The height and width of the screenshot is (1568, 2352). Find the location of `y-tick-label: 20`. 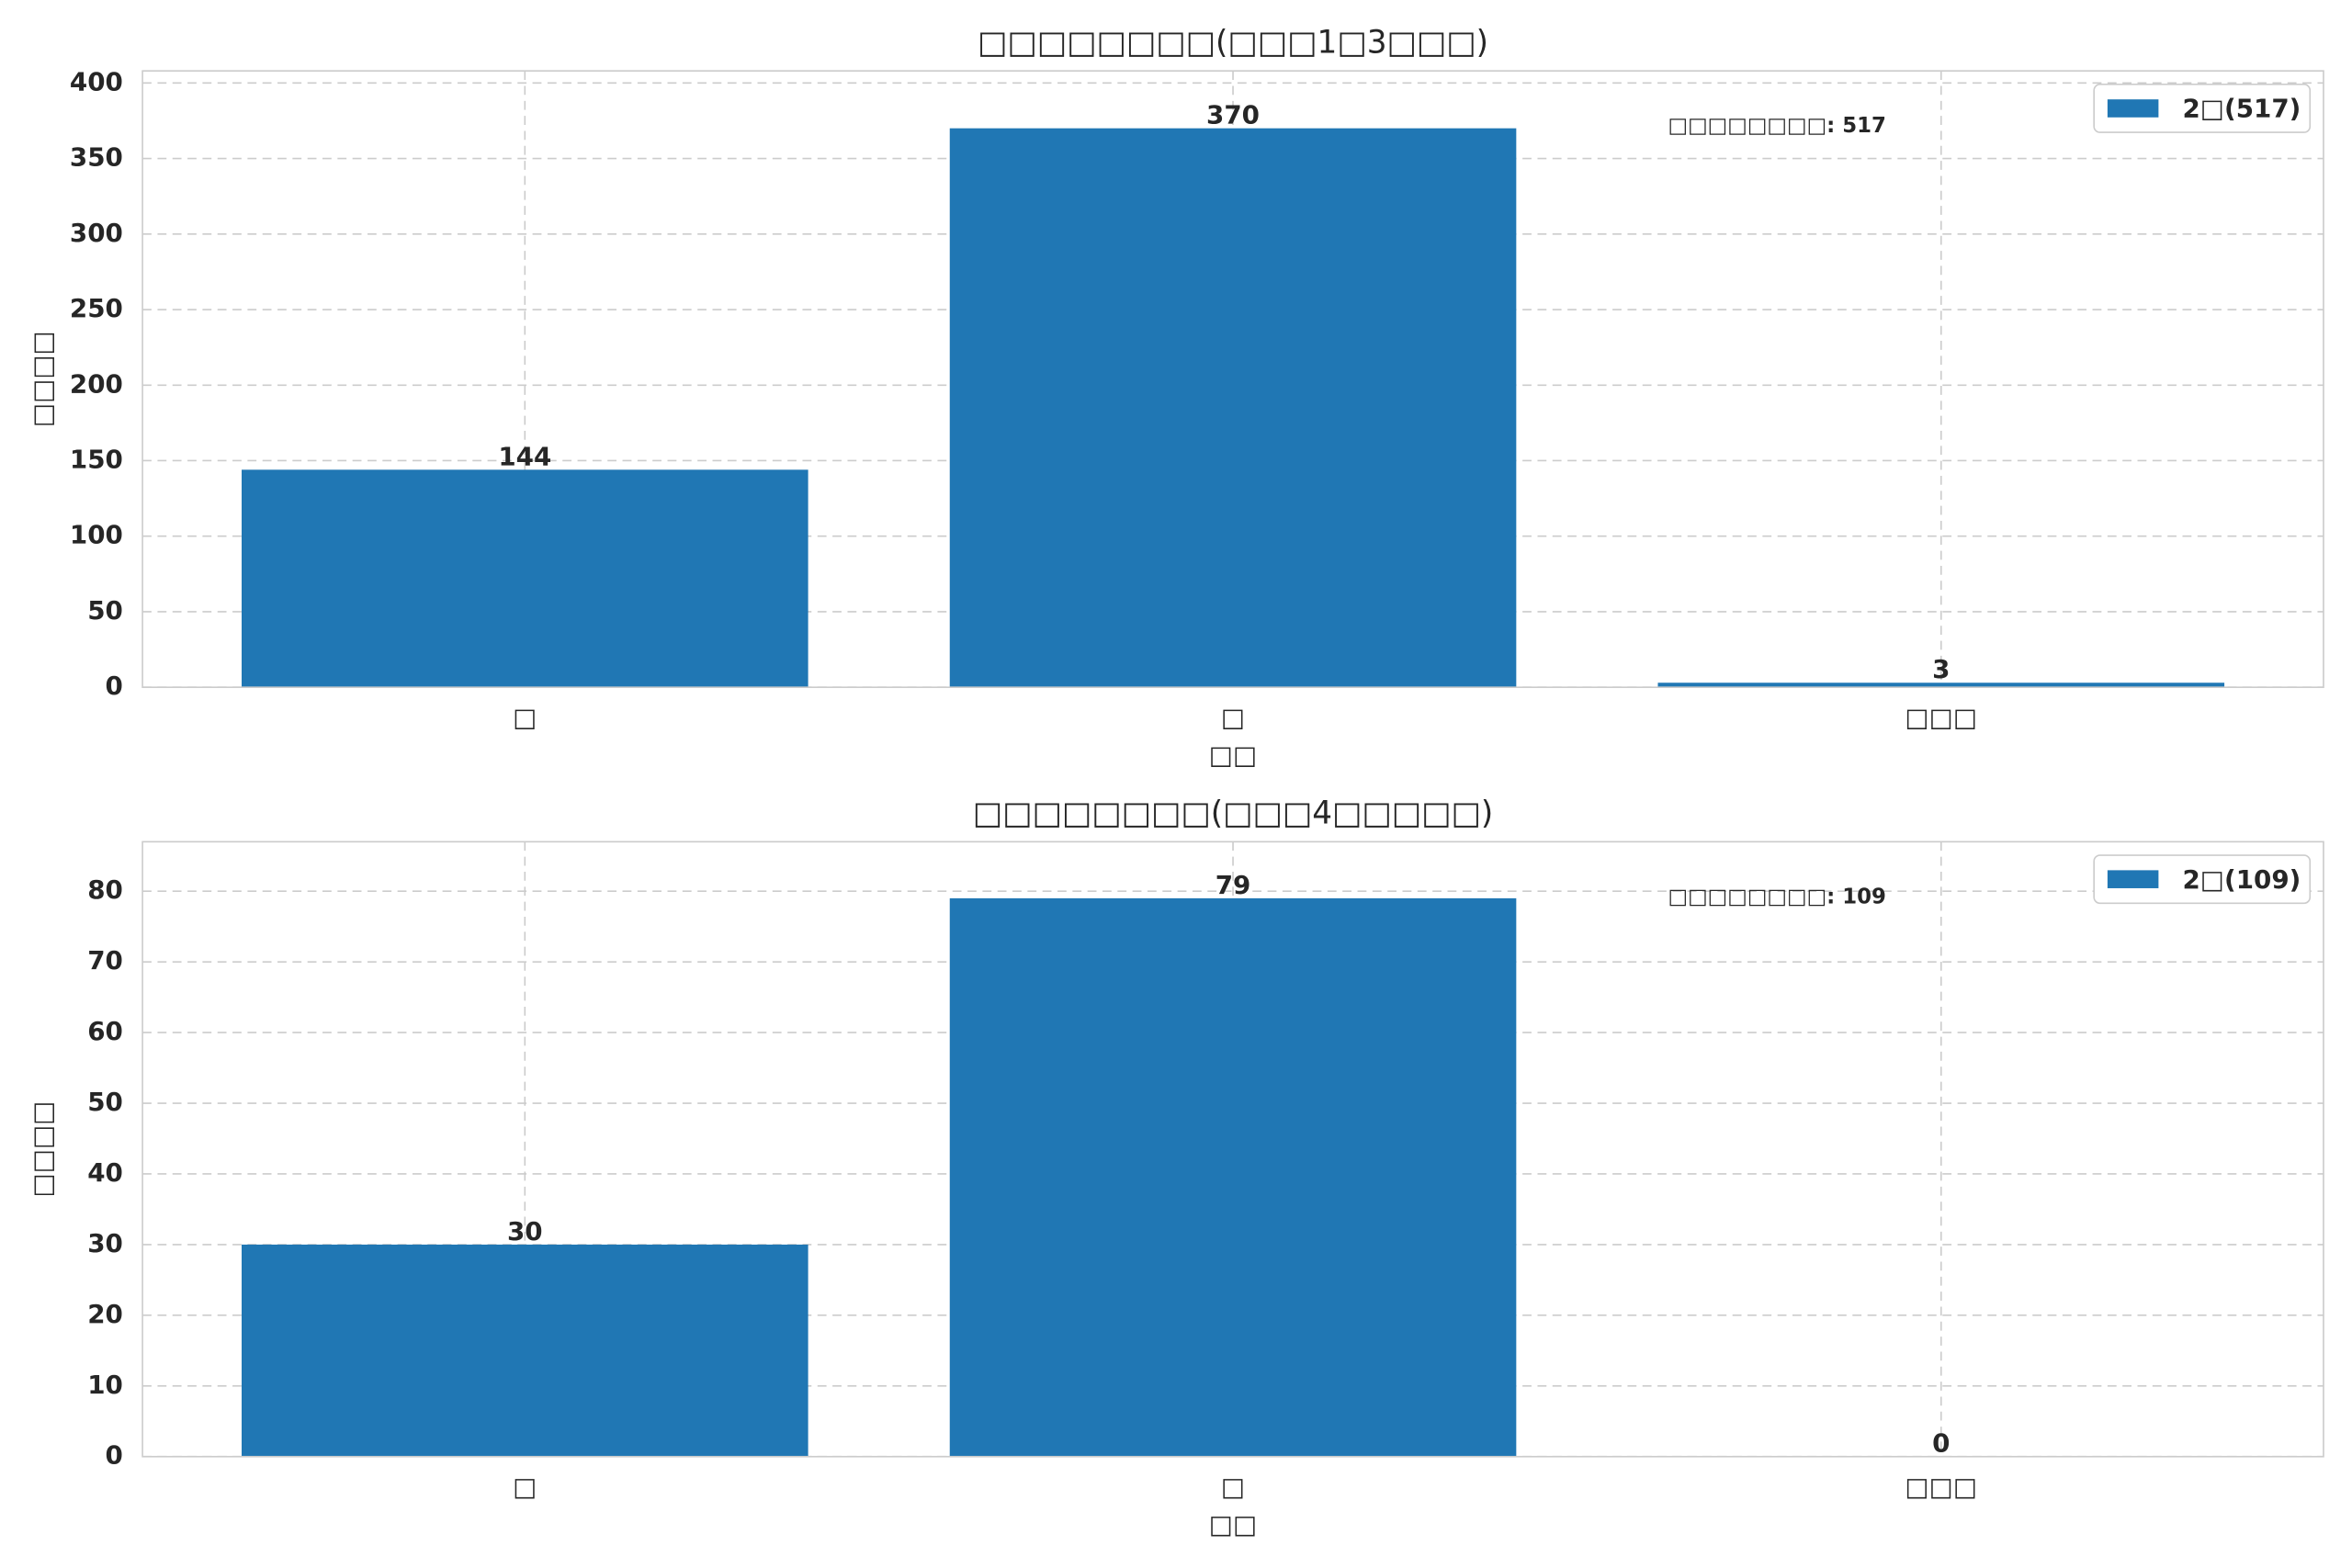

y-tick-label: 20 is located at coordinates (105, 1314).